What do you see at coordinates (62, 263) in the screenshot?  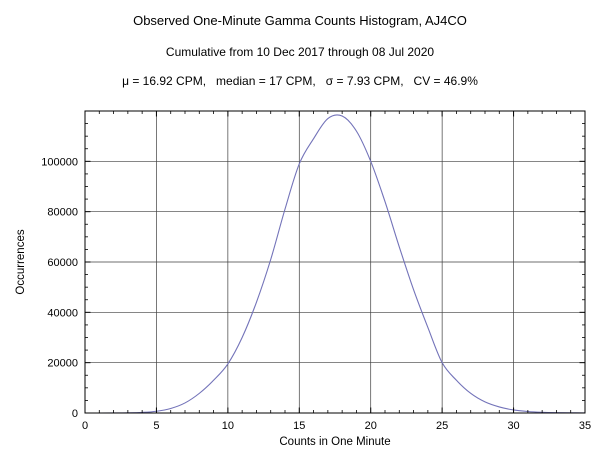 I see `y-tick-label: 60000` at bounding box center [62, 263].